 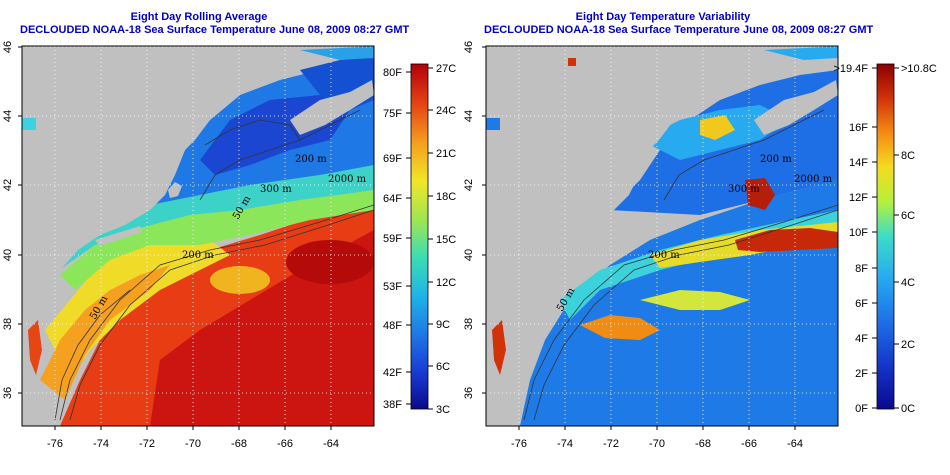 I want to click on left-colorbar-c-label: 15C, so click(x=446, y=240).